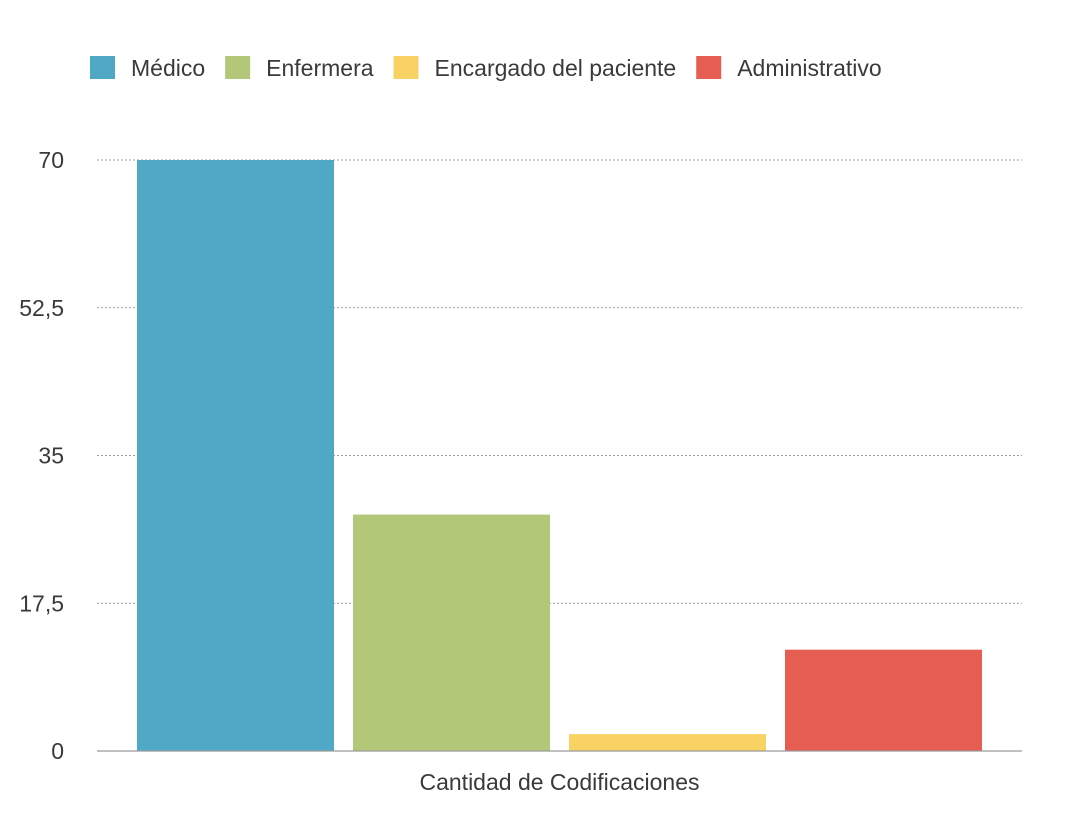  I want to click on legend-label: Médico, so click(168, 68).